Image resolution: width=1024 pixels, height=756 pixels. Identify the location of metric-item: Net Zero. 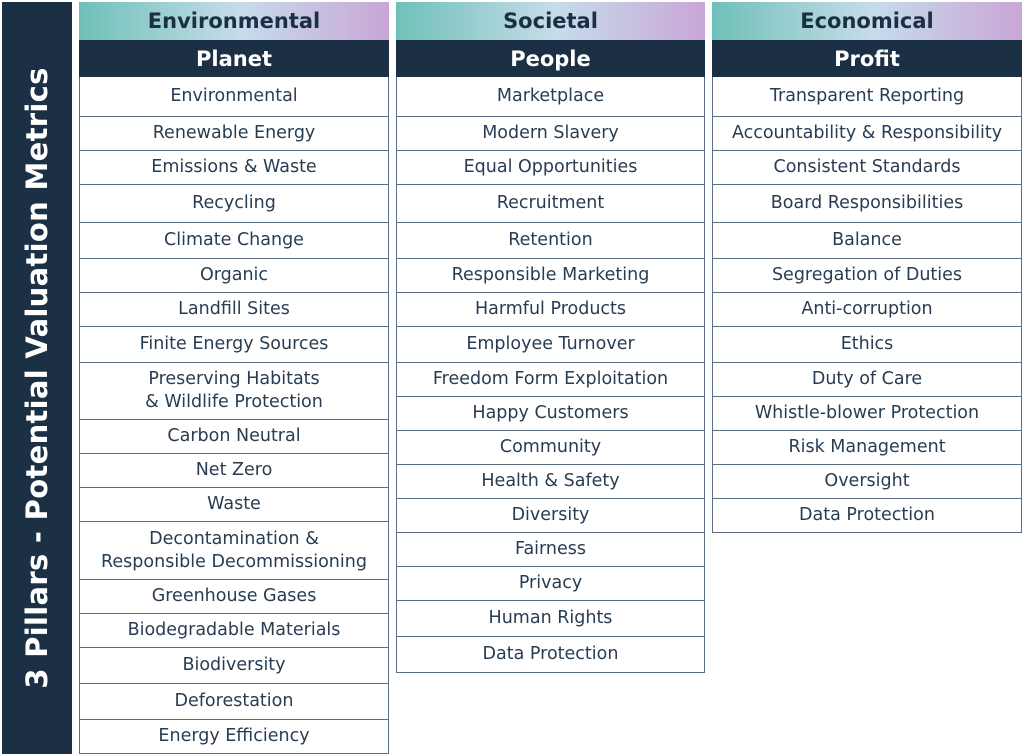
(234, 471).